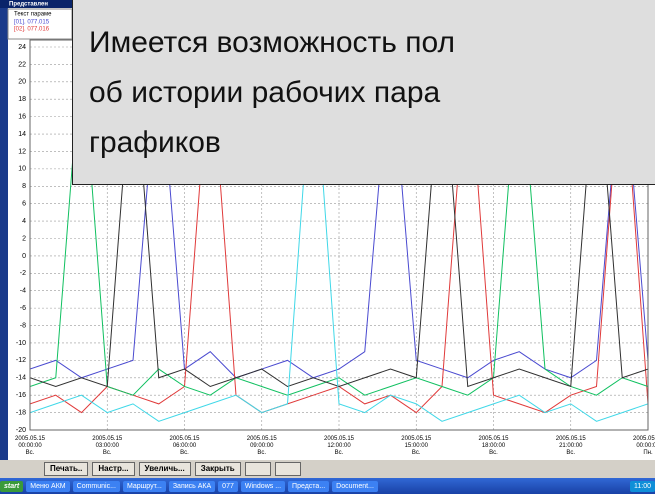  What do you see at coordinates (21, 378) in the screenshot?
I see `y-tick-label: -14` at bounding box center [21, 378].